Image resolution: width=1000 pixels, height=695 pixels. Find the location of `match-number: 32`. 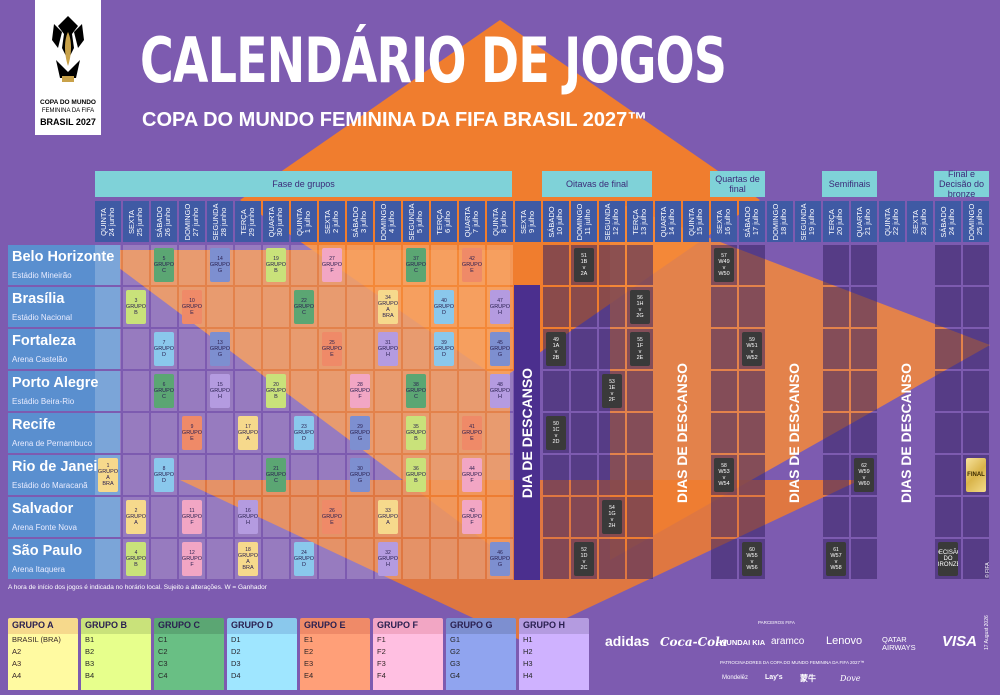

match-number: 32 is located at coordinates (388, 553).